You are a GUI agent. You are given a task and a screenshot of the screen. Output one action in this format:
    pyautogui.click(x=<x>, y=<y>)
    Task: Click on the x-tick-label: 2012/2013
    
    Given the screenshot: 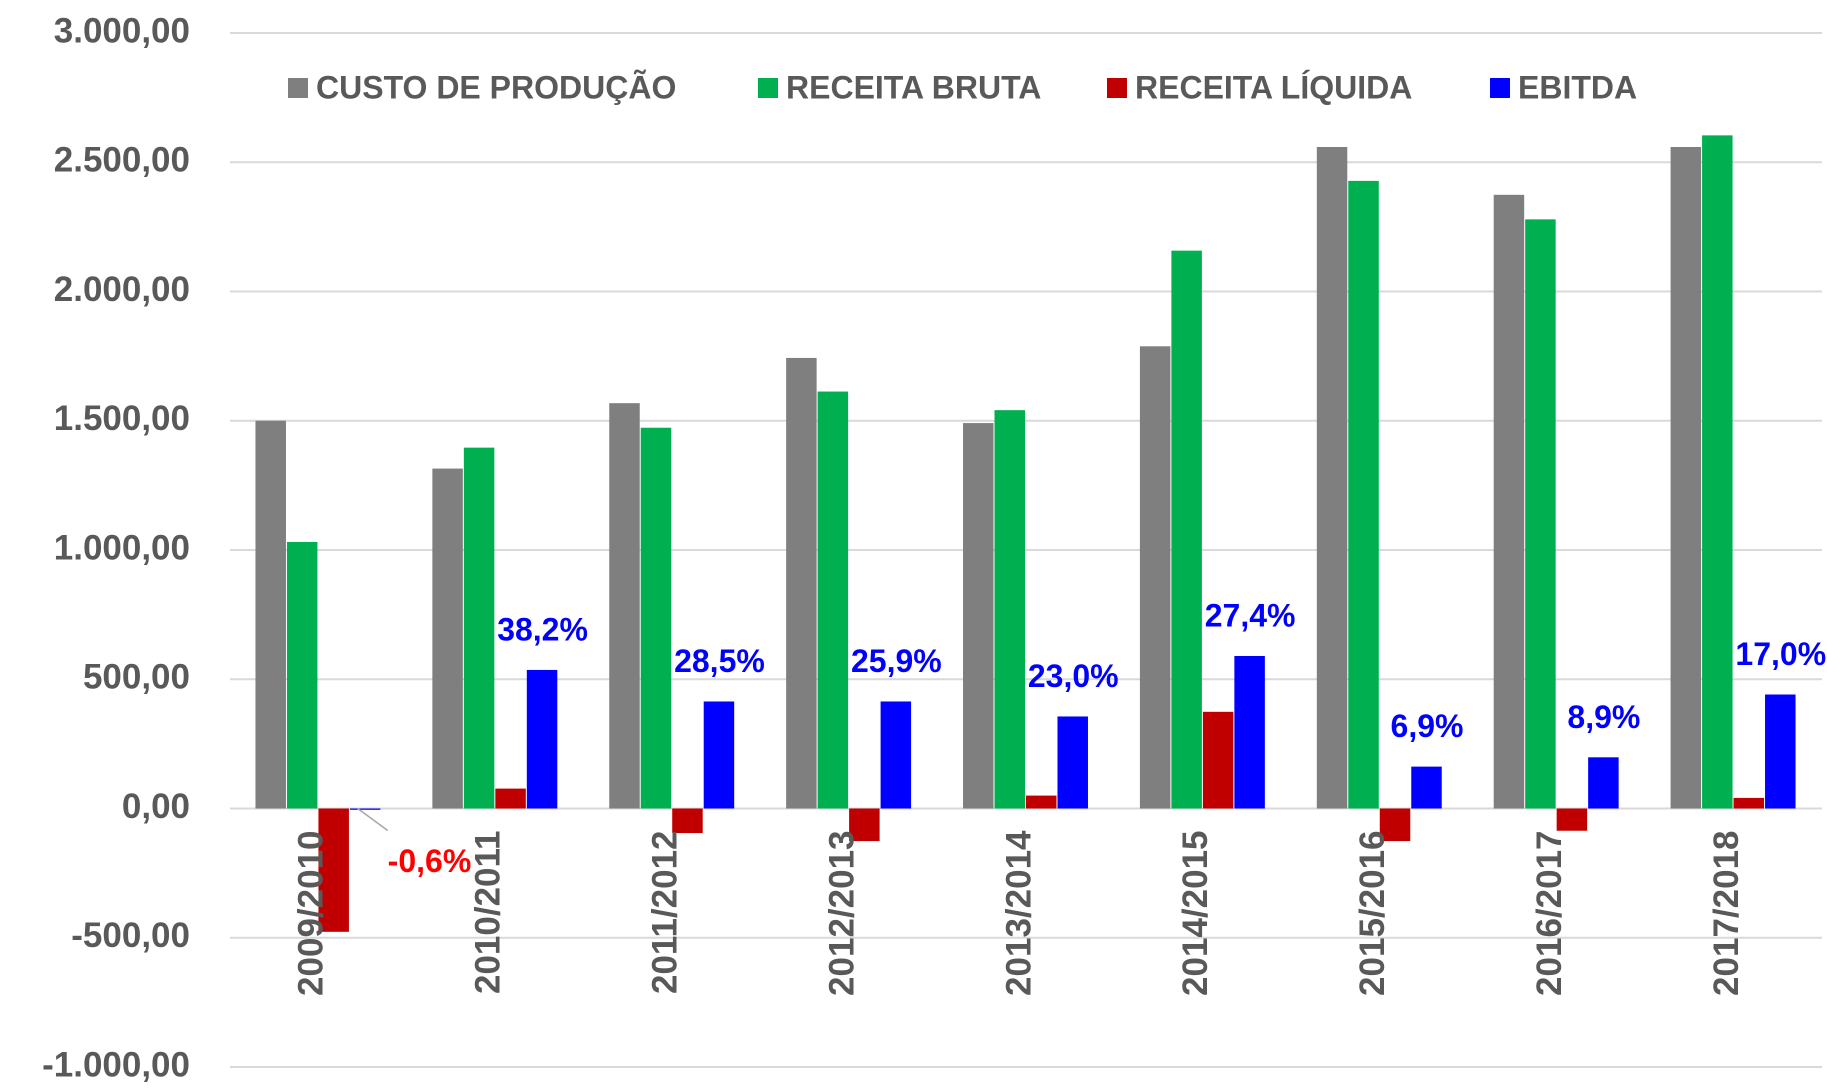 What is the action you would take?
    pyautogui.click(x=841, y=913)
    